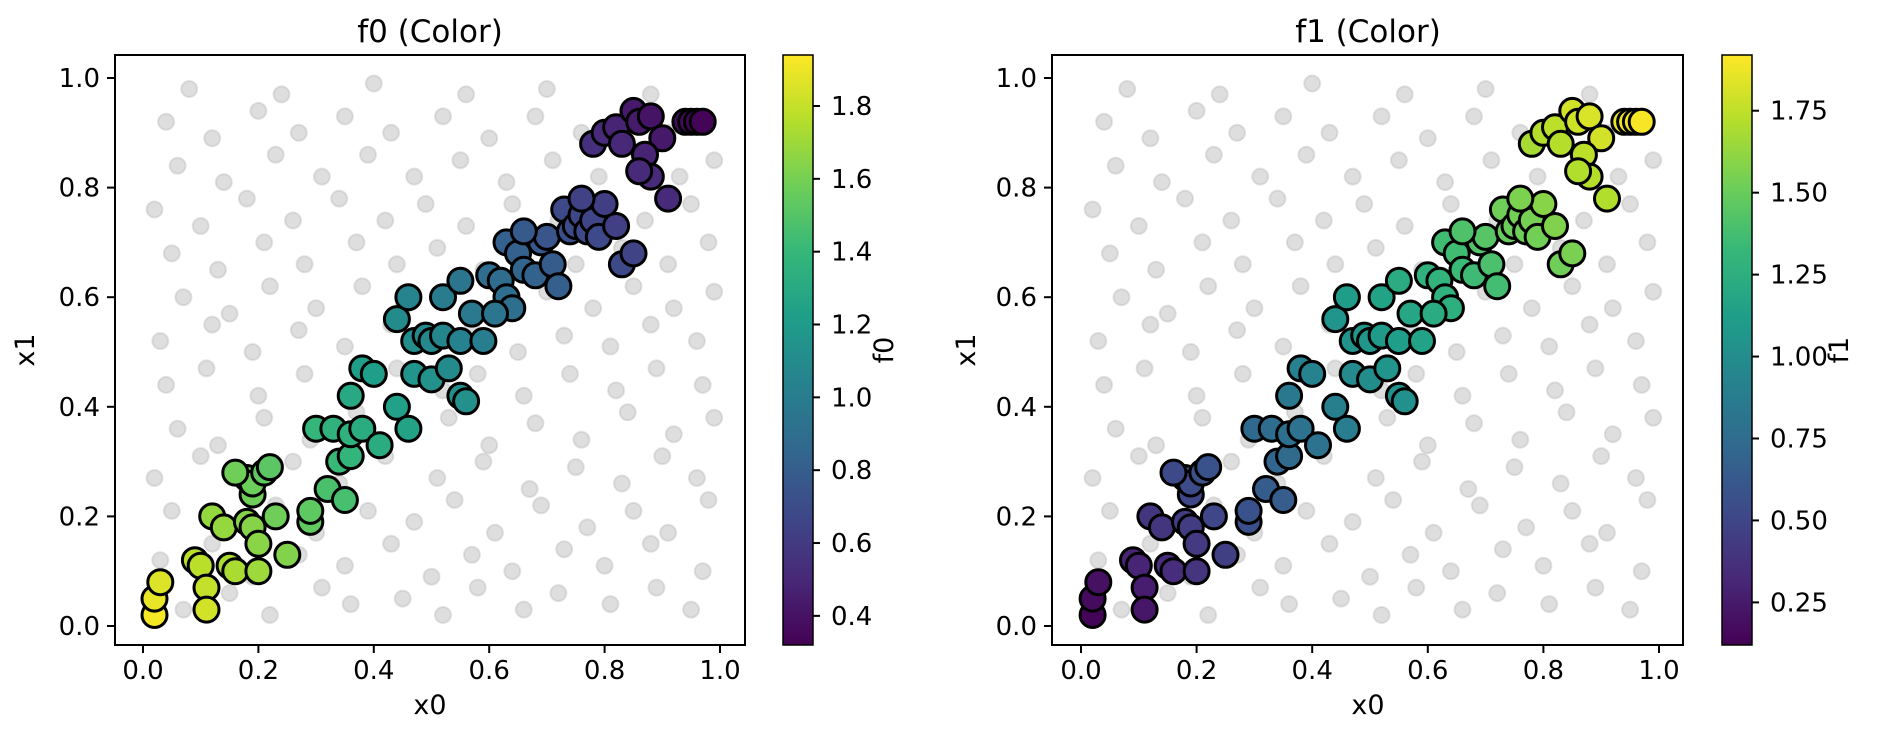  Describe the element at coordinates (79, 627) in the screenshot. I see `y-tick-label: 0.0` at that location.